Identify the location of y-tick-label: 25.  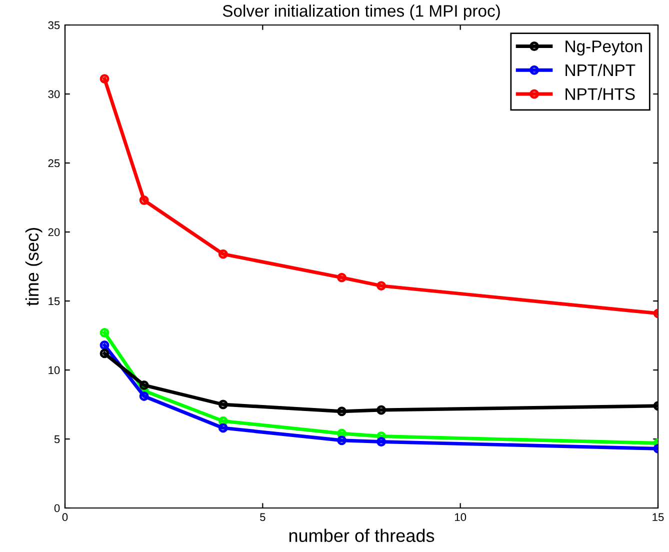
(54, 163).